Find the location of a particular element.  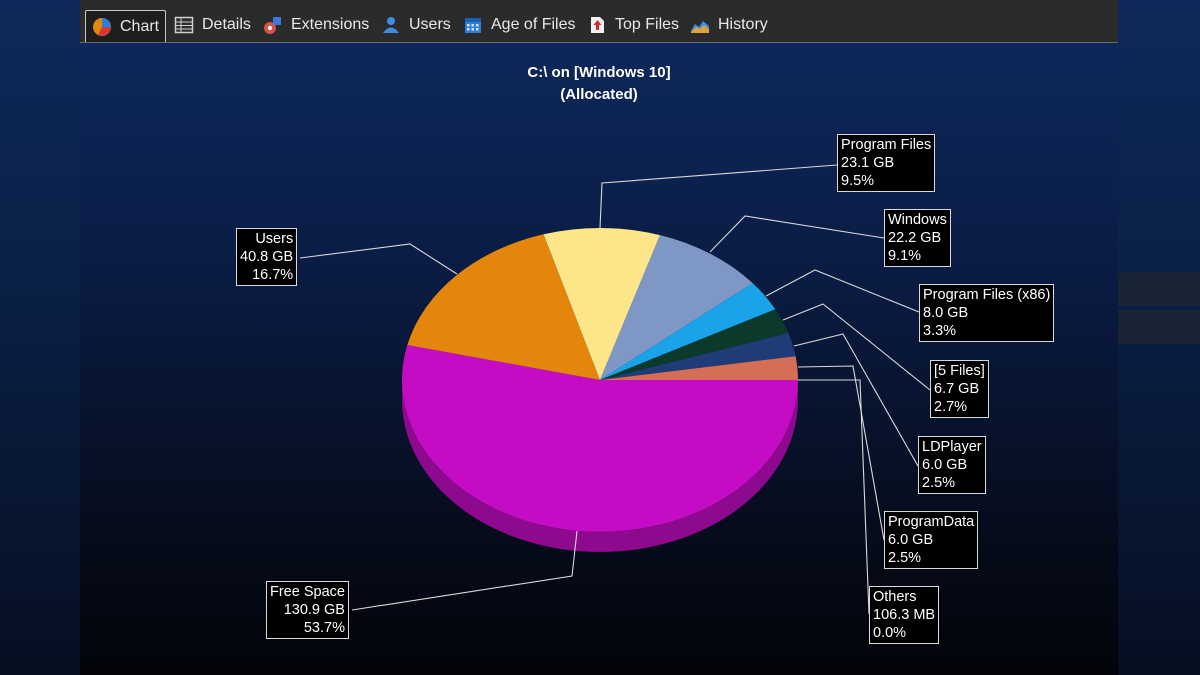

slice-percent: 9.1% is located at coordinates (905, 256).